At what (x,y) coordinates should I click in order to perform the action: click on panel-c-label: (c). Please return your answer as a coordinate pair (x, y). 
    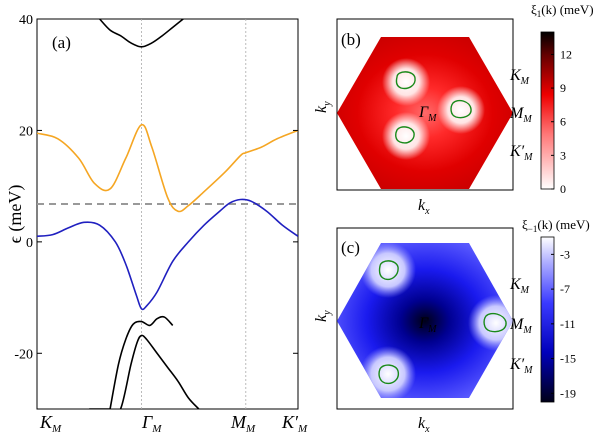
    Looking at the image, I should click on (350, 247).